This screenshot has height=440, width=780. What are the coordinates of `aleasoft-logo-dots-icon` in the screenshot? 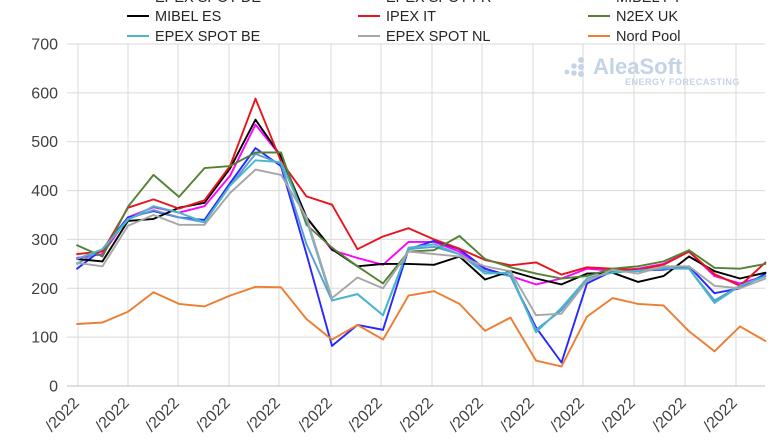 It's located at (574, 67).